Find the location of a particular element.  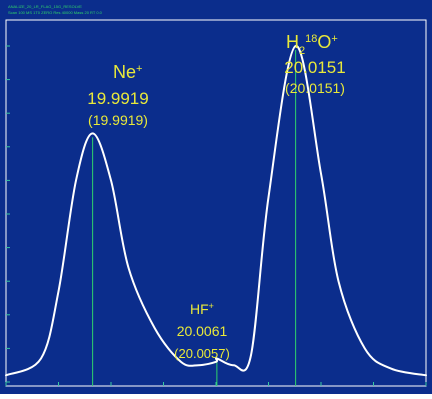

peak-h2o-ion-label: H218O+ is located at coordinates (312, 44).